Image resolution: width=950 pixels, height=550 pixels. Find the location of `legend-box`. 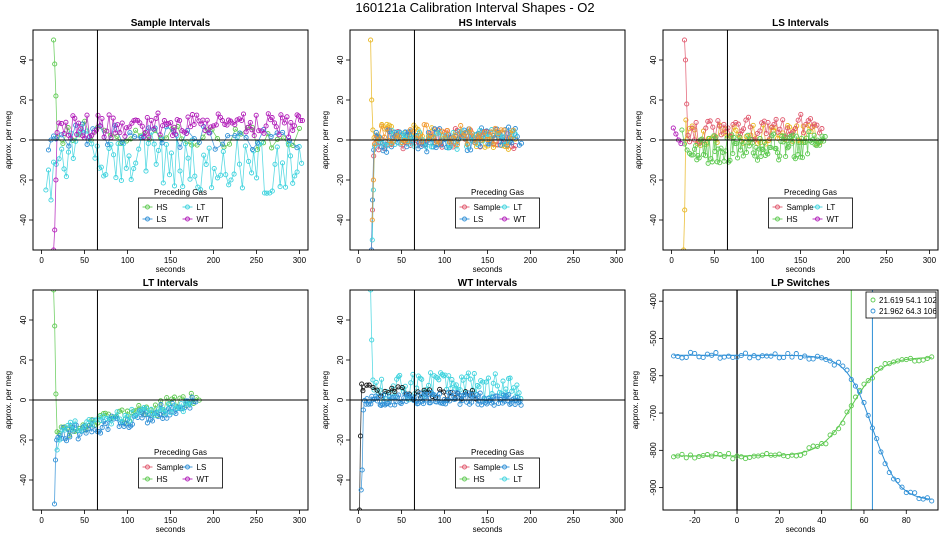

legend-box is located at coordinates (810, 213).